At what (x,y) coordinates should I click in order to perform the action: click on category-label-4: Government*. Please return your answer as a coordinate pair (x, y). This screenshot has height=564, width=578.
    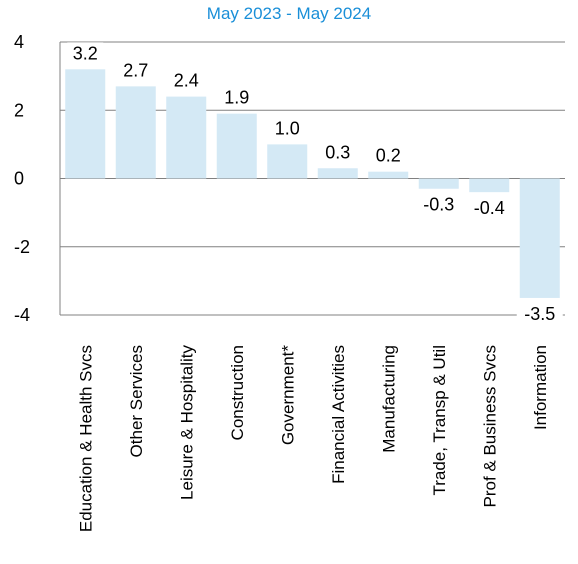
    Looking at the image, I should click on (287, 395).